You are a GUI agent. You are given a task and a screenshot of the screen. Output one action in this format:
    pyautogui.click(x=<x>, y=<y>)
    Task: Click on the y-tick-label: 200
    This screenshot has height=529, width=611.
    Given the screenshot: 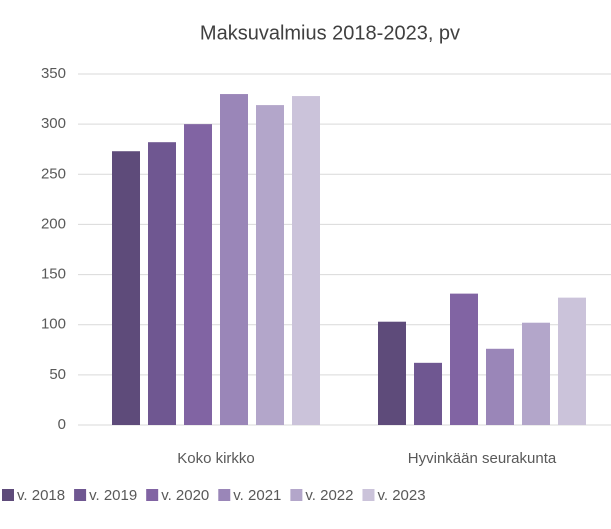 What is the action you would take?
    pyautogui.click(x=53, y=223)
    